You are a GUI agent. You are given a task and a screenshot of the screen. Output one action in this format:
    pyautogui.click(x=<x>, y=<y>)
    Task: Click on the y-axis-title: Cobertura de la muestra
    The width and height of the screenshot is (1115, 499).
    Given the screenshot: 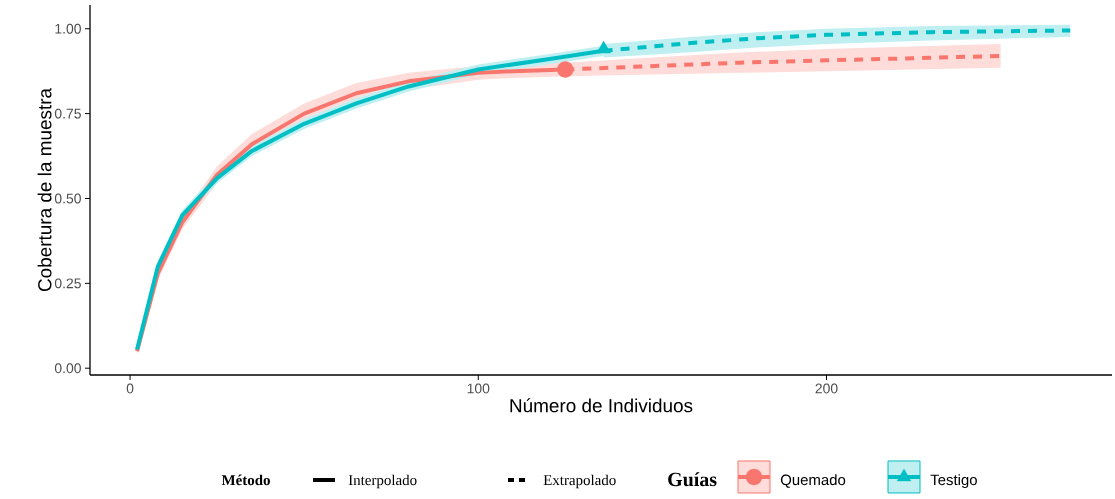 What is the action you would take?
    pyautogui.click(x=44, y=189)
    